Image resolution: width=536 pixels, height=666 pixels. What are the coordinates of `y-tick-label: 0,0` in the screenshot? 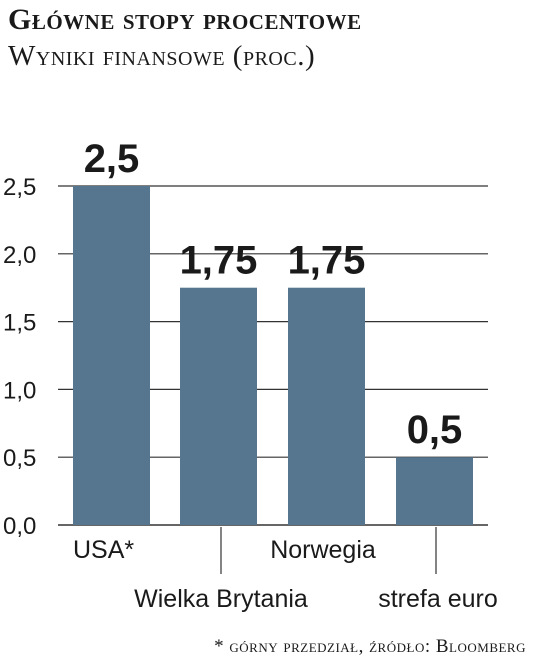 It's located at (19, 526).